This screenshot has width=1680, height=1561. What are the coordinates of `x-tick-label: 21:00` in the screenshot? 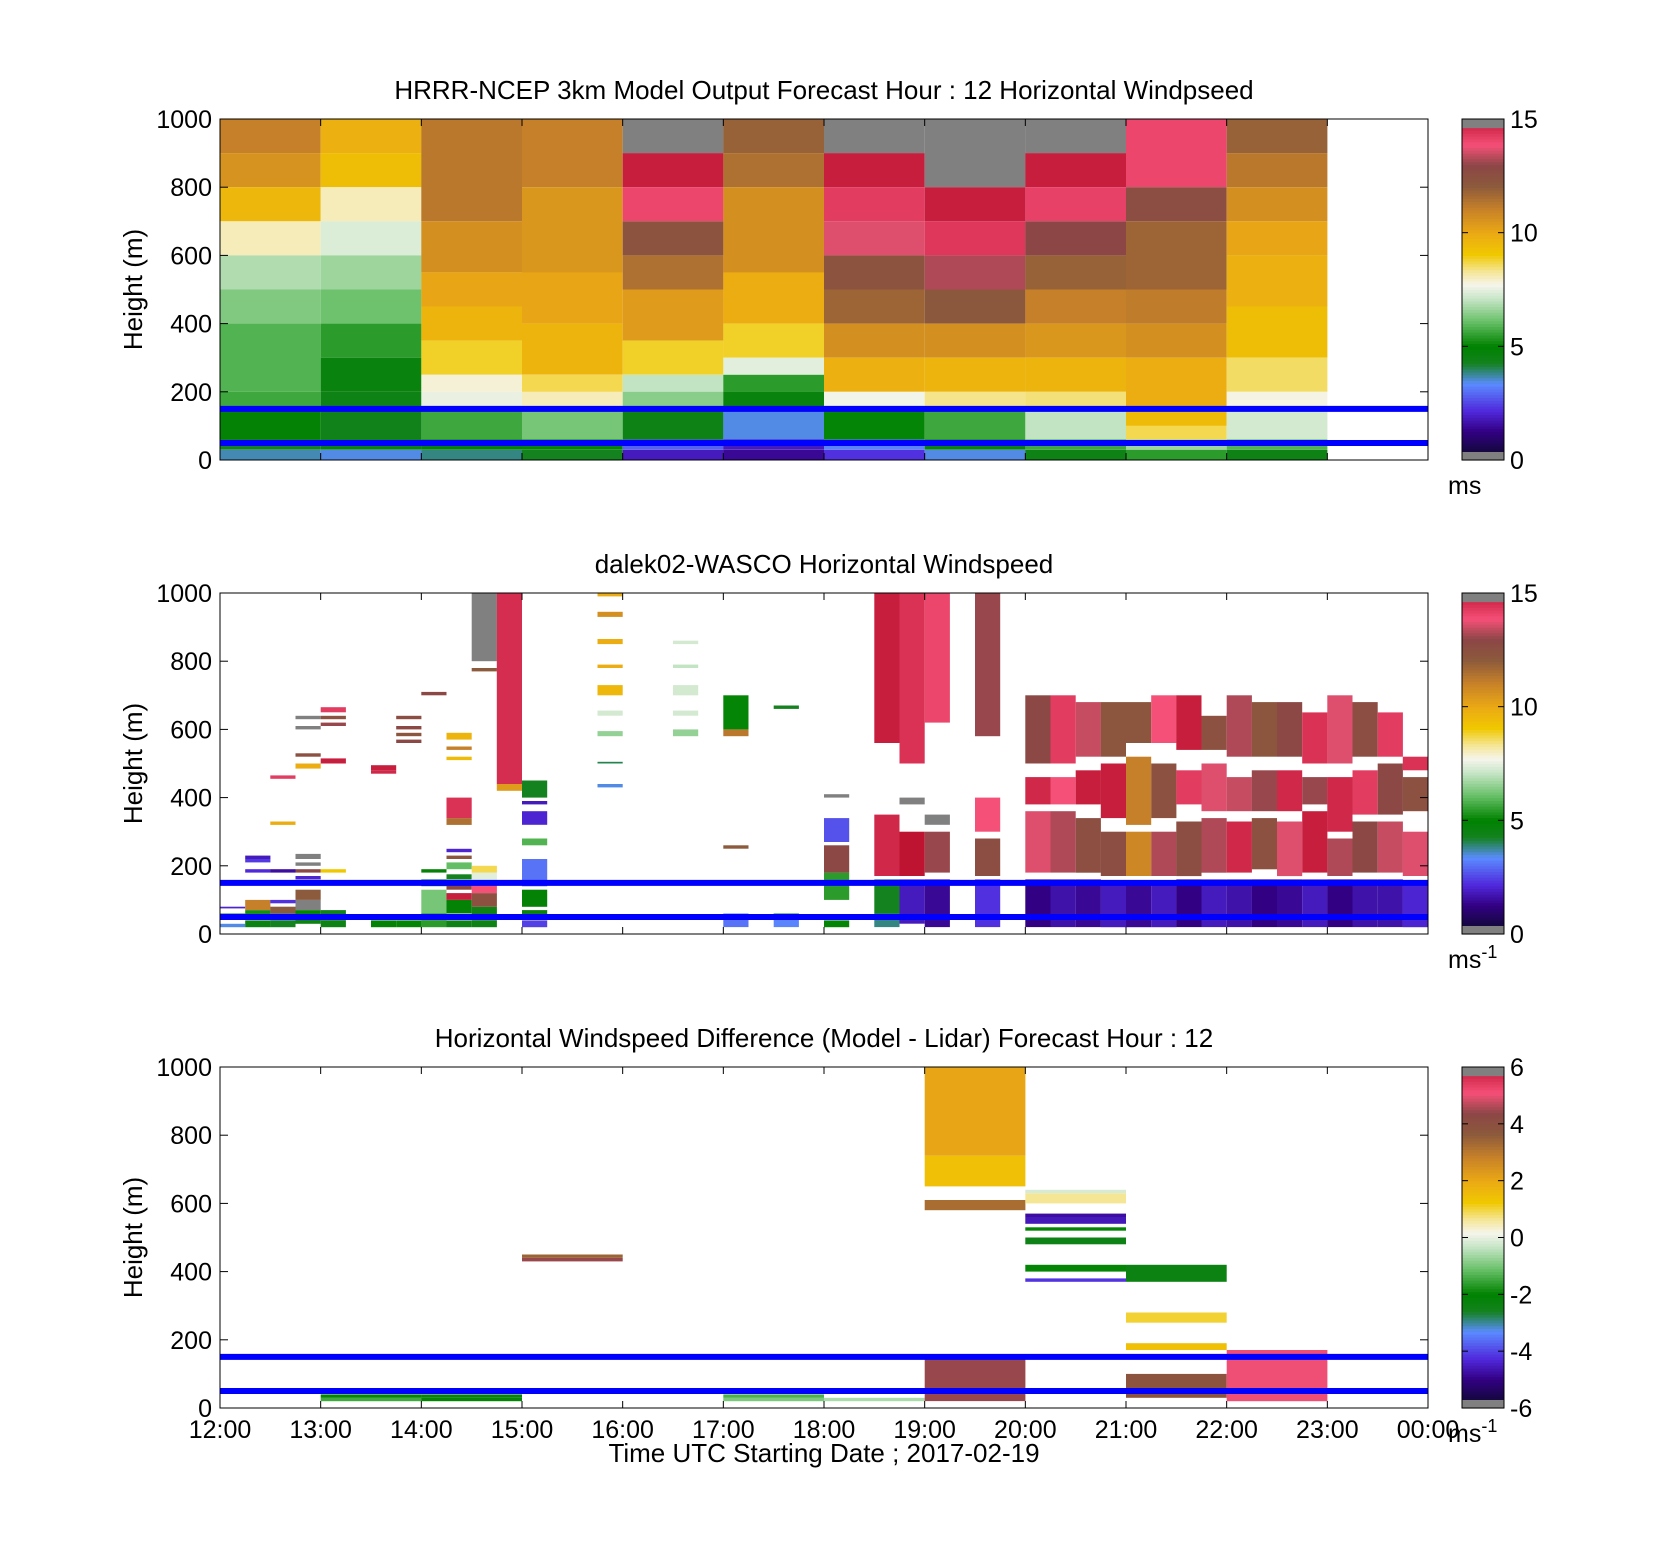 It's located at (1126, 1430).